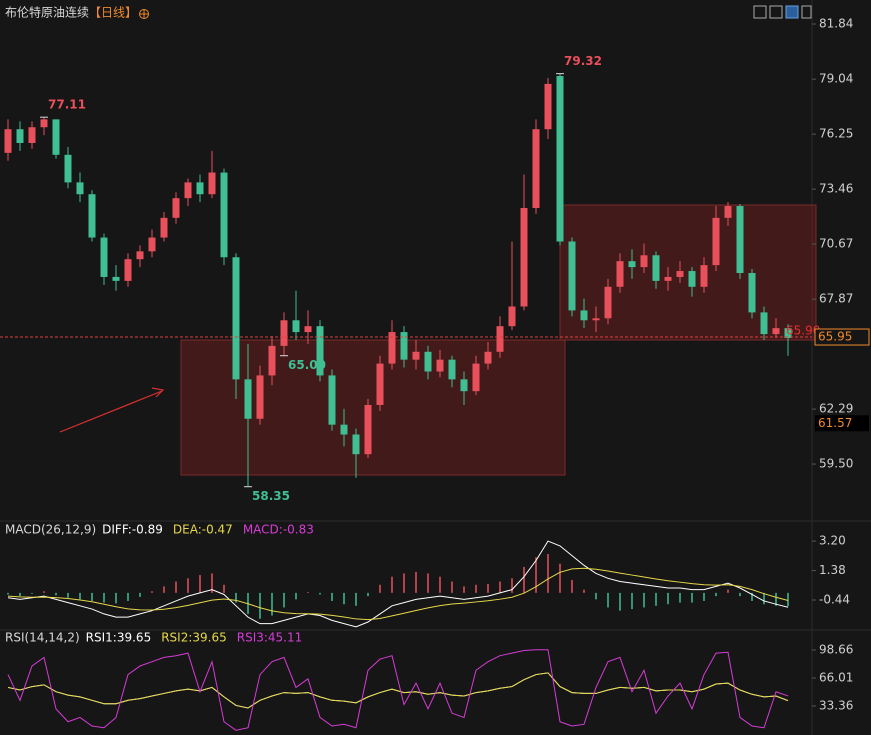 This screenshot has width=871, height=735. Describe the element at coordinates (42, 638) in the screenshot. I see `panel-title: RSI(14,14,2)` at that location.